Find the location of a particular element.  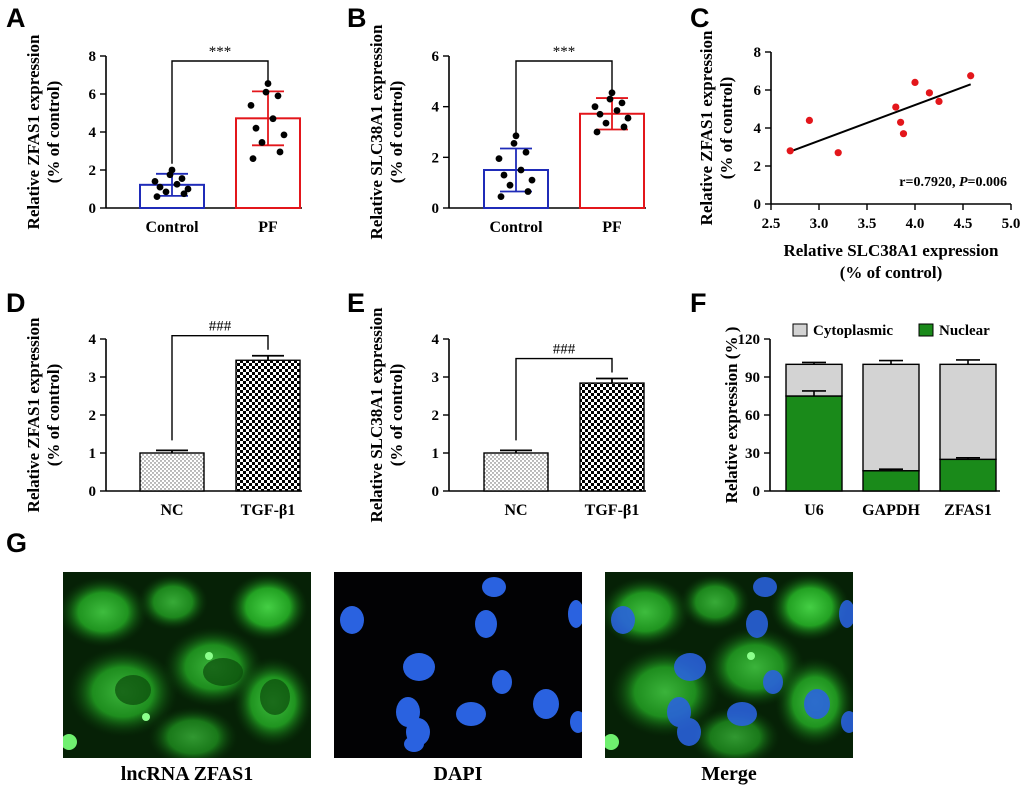

chart-e-y-label-2: (% of control) is located at coordinates (396, 415).